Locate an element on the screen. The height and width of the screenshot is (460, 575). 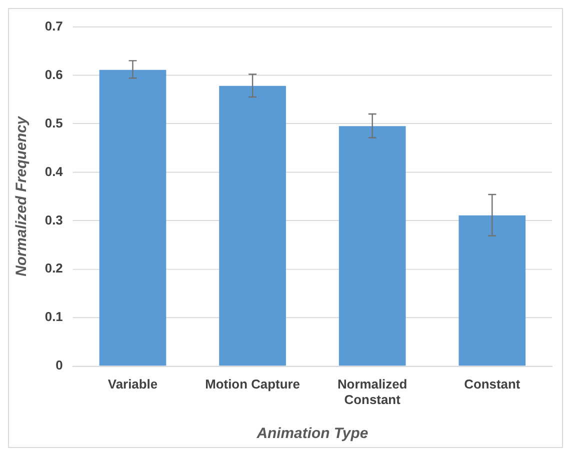
x-tick-label: Motion Capture is located at coordinates (252, 384).